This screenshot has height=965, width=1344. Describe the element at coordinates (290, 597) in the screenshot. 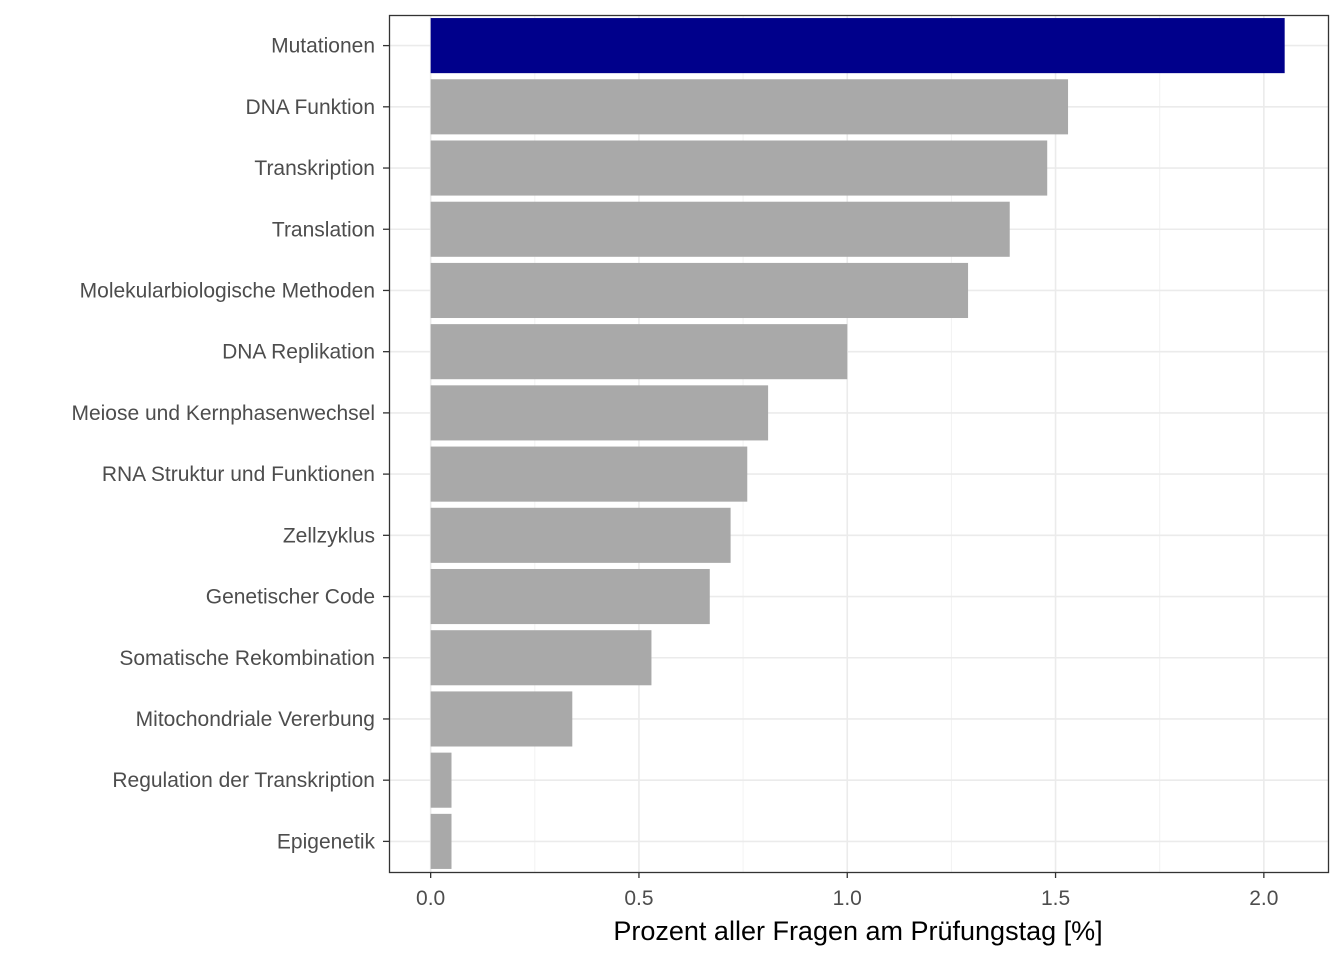

I see `y-tick-label: Genetischer Code` at that location.